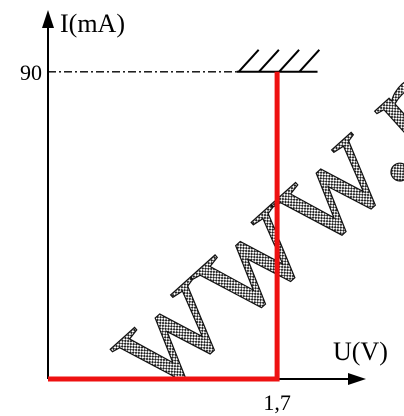  Describe the element at coordinates (360, 351) in the screenshot. I see `x-axis-label: U(V)` at that location.